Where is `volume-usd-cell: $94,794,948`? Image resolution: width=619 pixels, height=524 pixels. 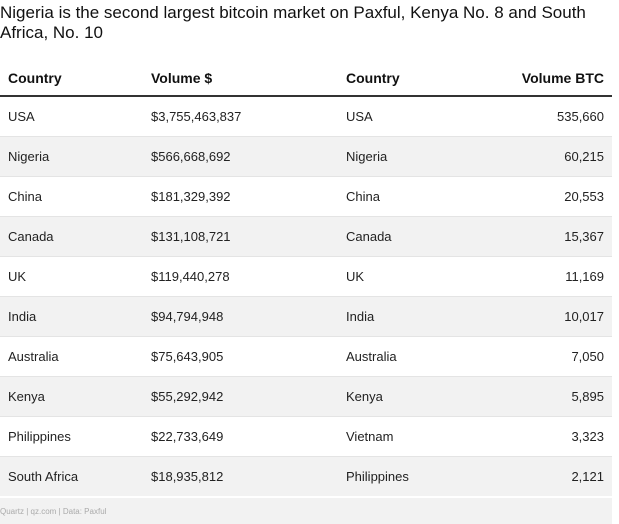
volume-usd-cell: $94,794,948 is located at coordinates (240, 316).